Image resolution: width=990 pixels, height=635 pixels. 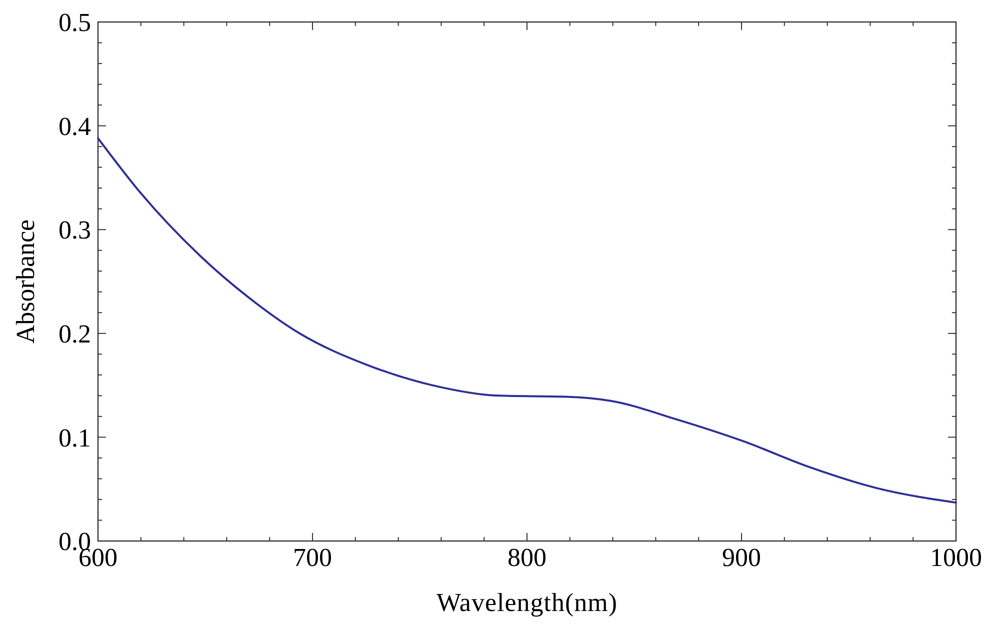 What do you see at coordinates (74, 437) in the screenshot?
I see `y-tick-label: 0.1` at bounding box center [74, 437].